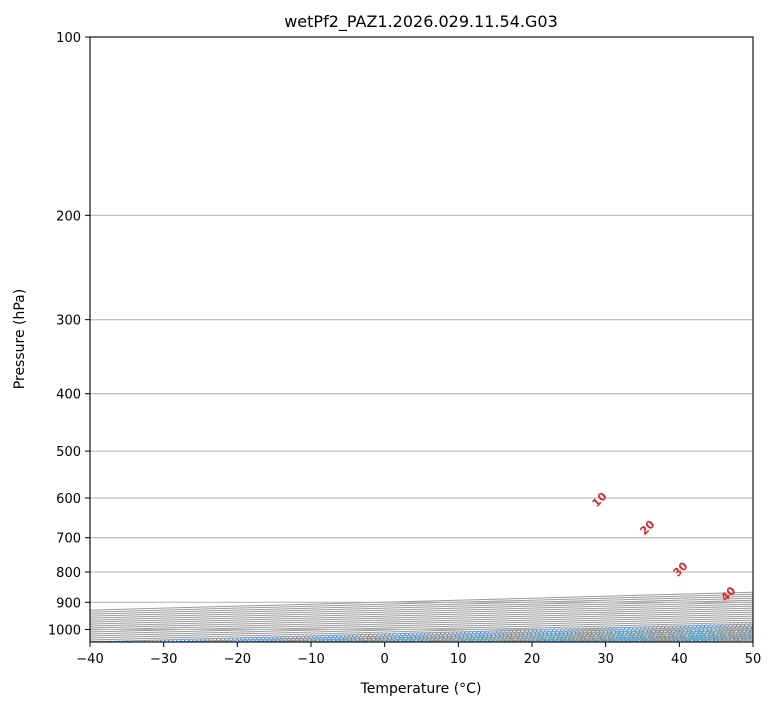 The width and height of the screenshot is (775, 708). What do you see at coordinates (64, 630) in the screenshot?
I see `y-tick-label: 1000` at bounding box center [64, 630].